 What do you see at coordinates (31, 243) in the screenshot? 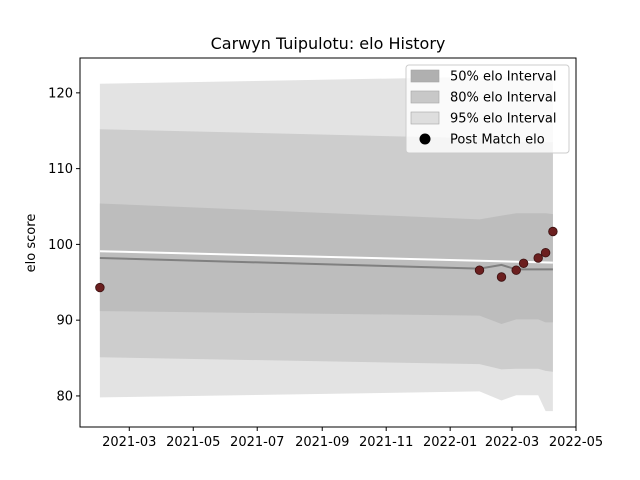
I see `y-axis-label: elo score` at bounding box center [31, 243].